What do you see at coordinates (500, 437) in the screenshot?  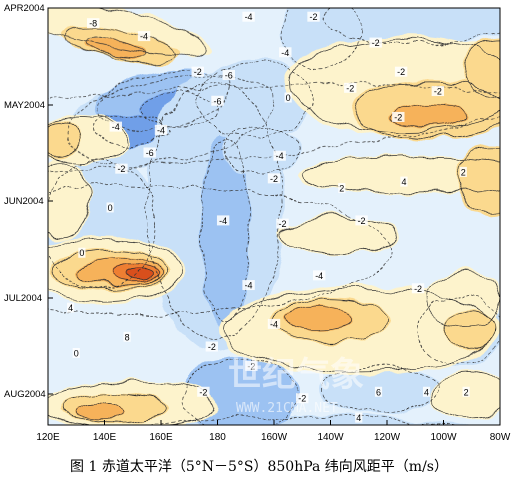 I see `x-tick-label: 80W` at bounding box center [500, 437].